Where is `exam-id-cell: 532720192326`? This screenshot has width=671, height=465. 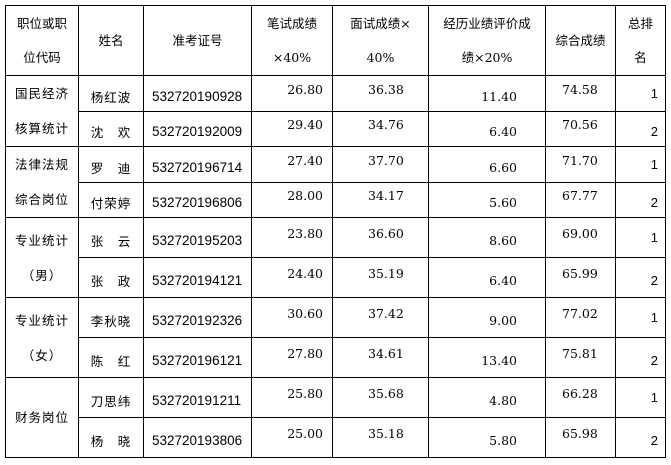 exam-id-cell: 532720192326 is located at coordinates (197, 317).